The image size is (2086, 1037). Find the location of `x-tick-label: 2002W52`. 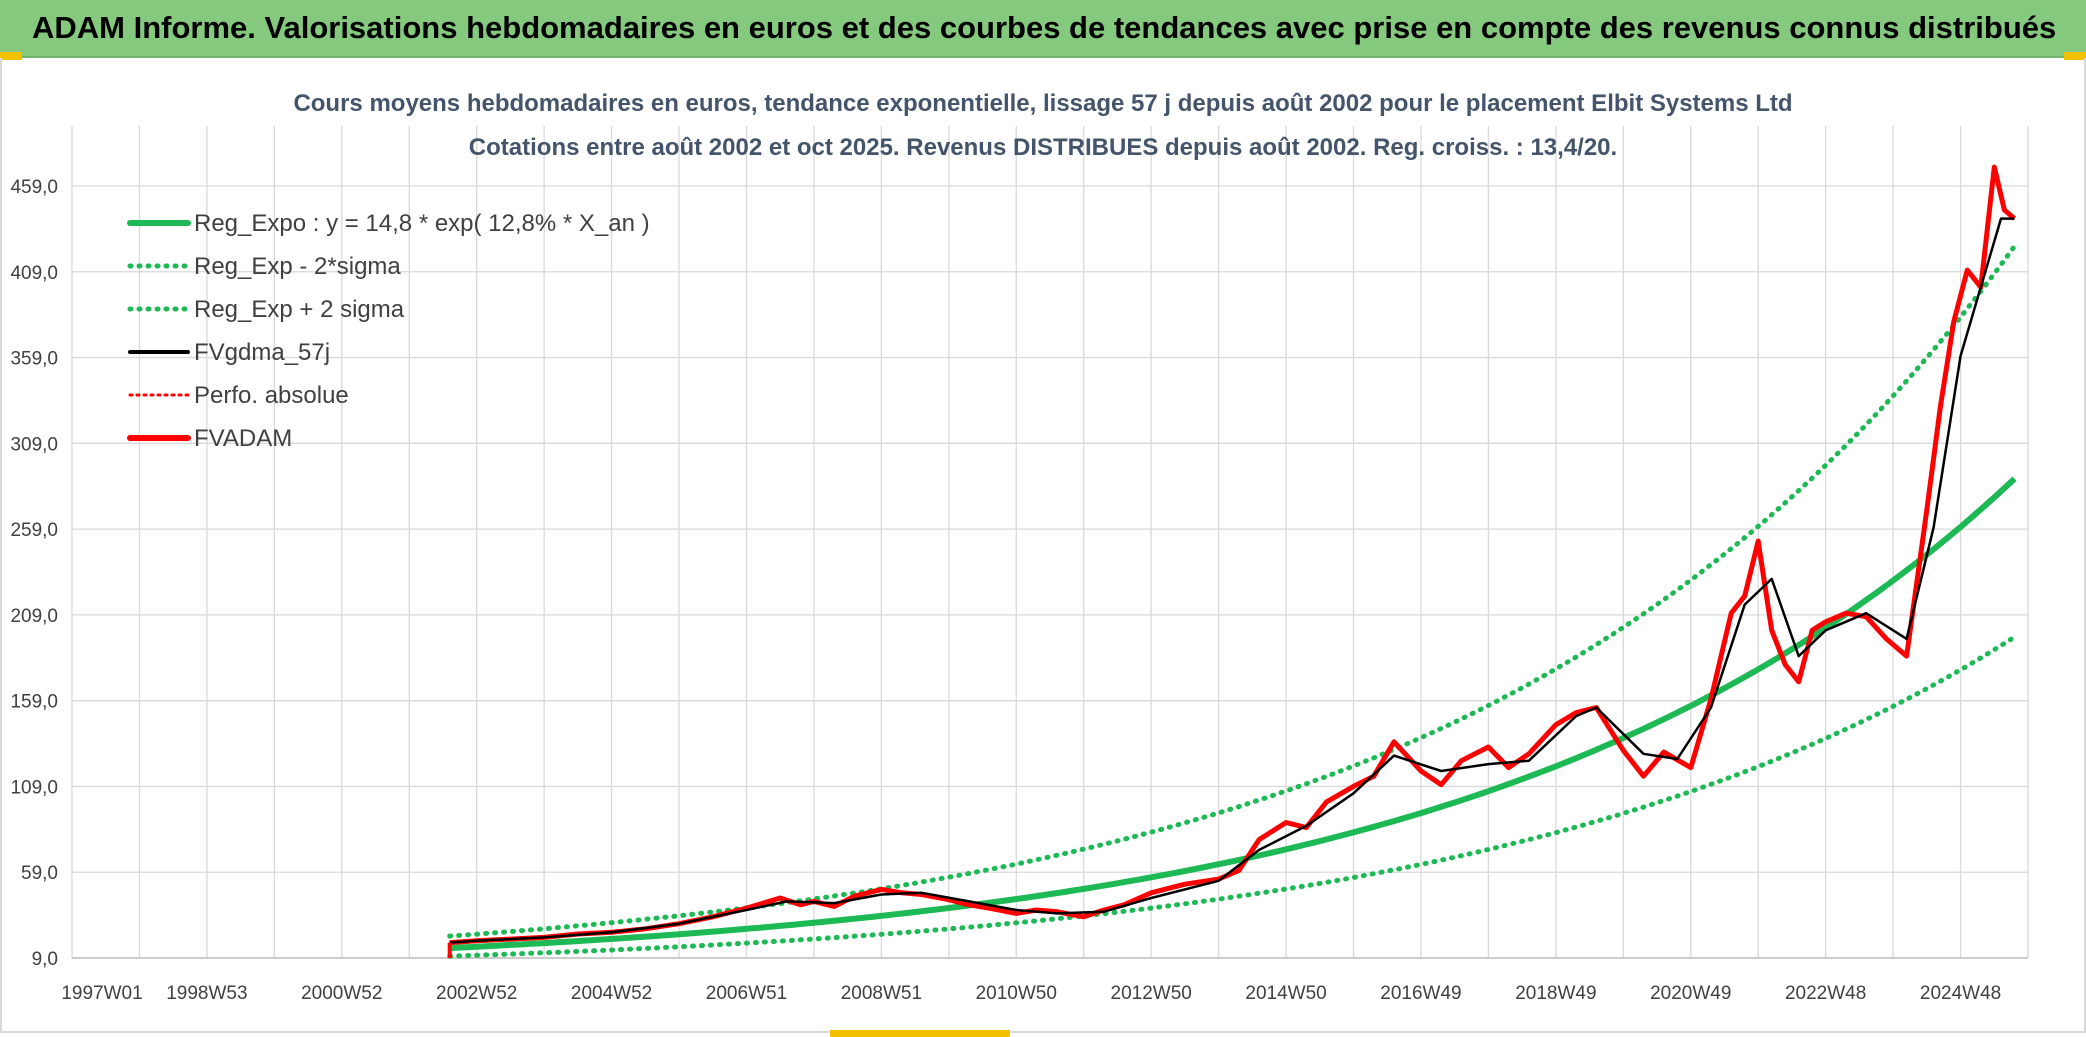

x-tick-label: 2002W52 is located at coordinates (476, 993).